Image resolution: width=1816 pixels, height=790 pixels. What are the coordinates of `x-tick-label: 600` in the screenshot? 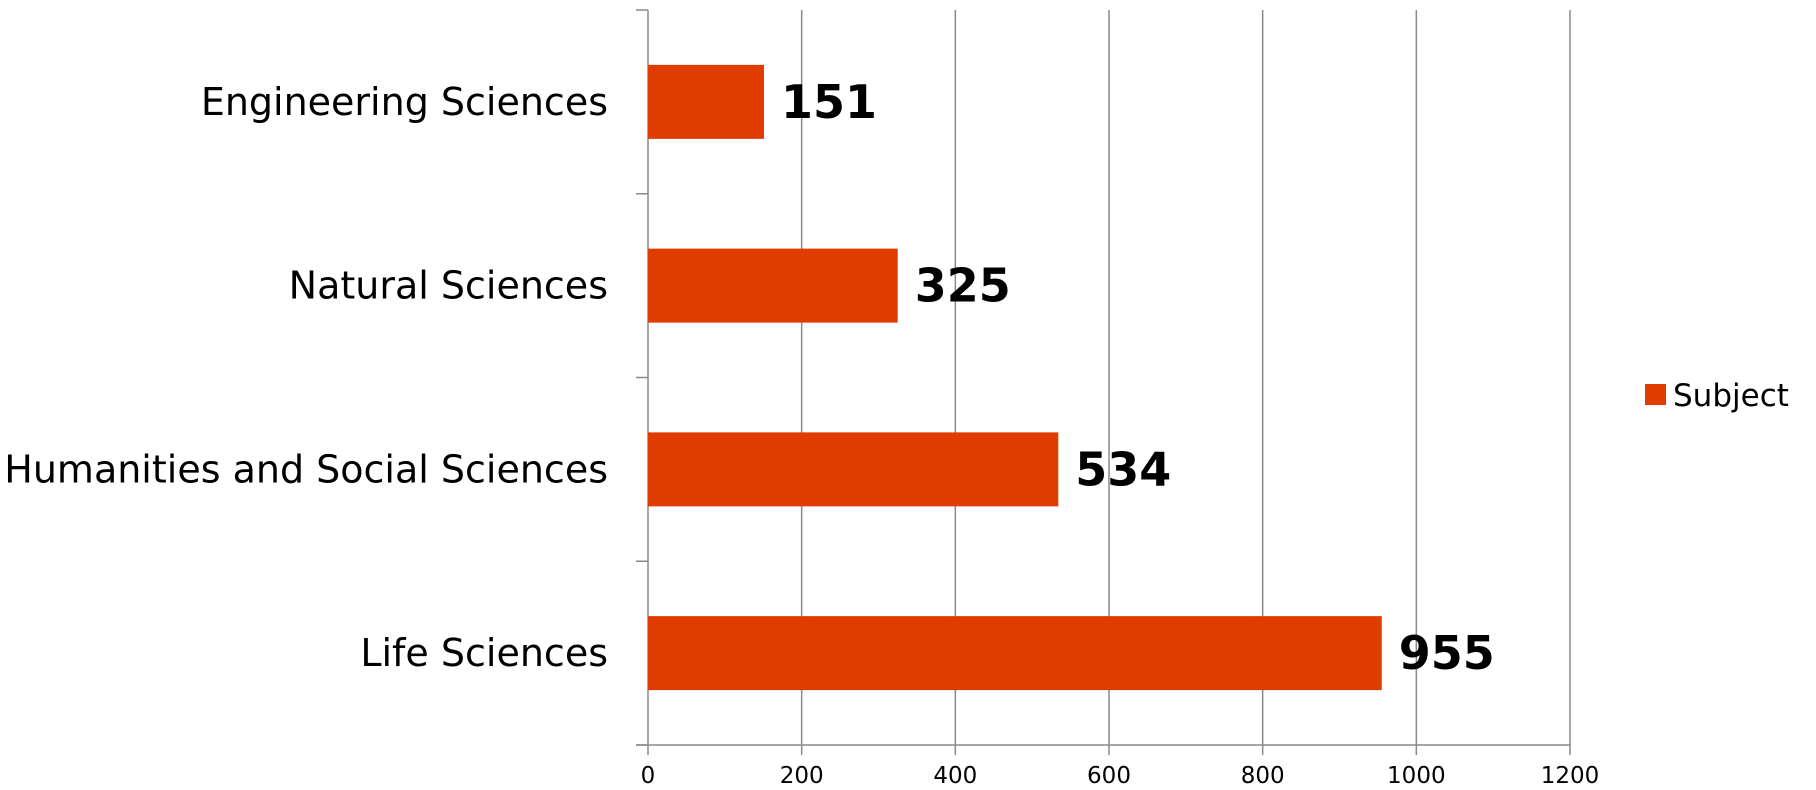 It's located at (1109, 776).